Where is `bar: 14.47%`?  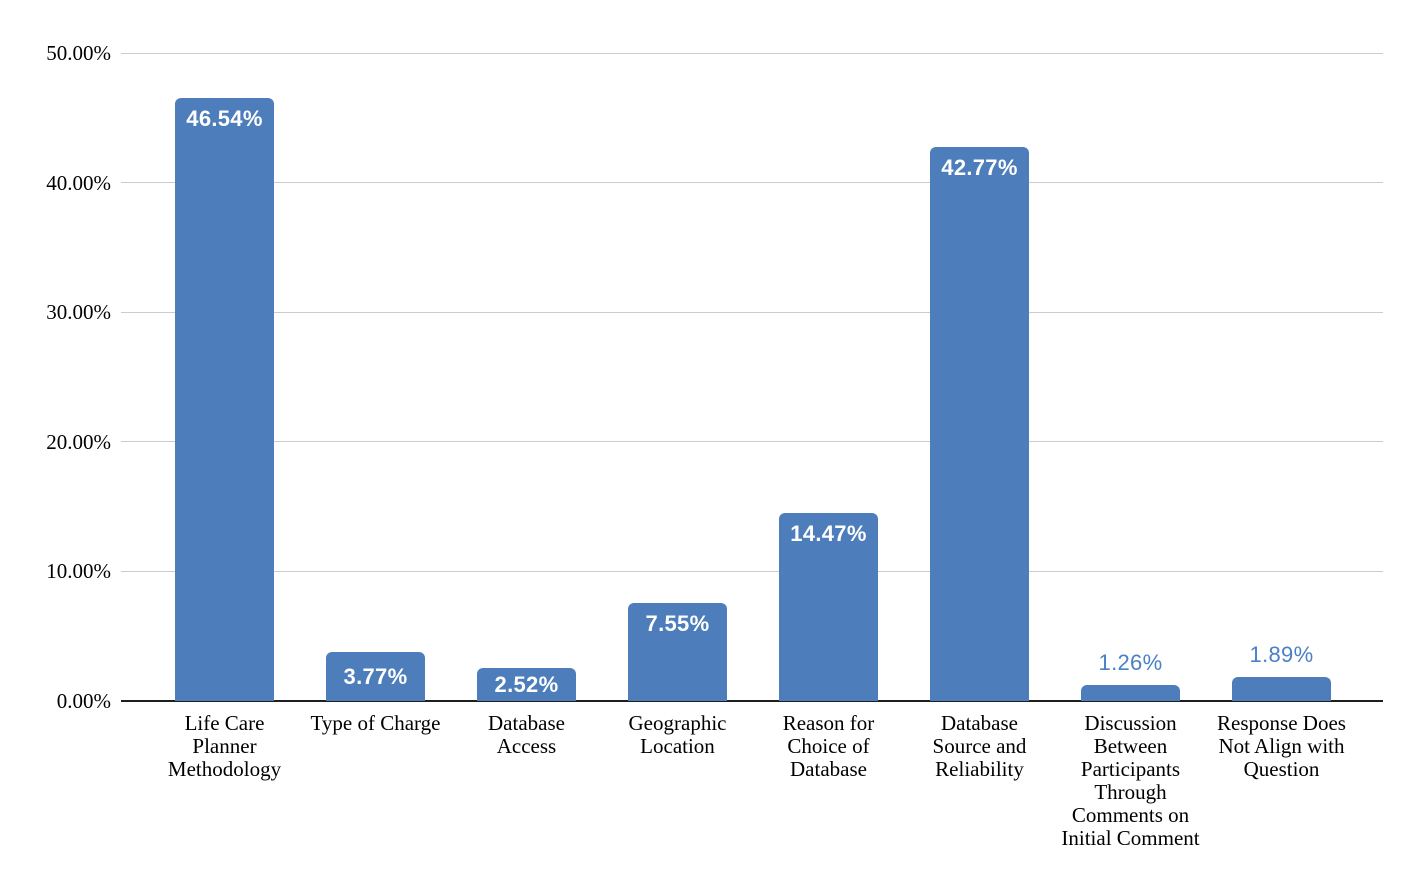
bar: 14.47% is located at coordinates (828, 607).